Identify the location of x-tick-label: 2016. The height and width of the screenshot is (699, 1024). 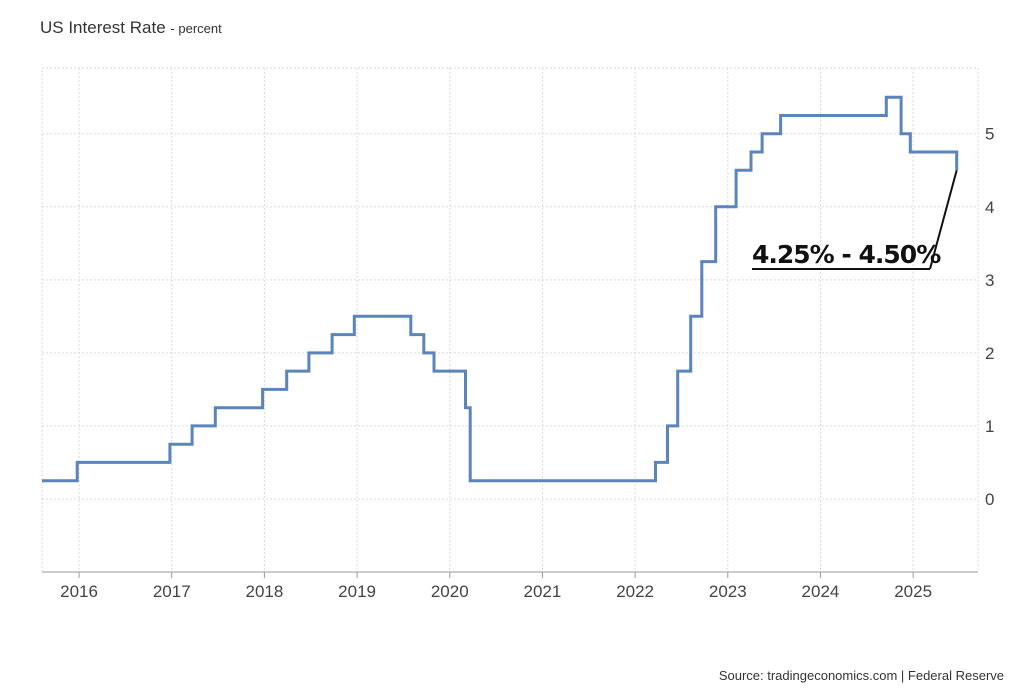
(79, 591).